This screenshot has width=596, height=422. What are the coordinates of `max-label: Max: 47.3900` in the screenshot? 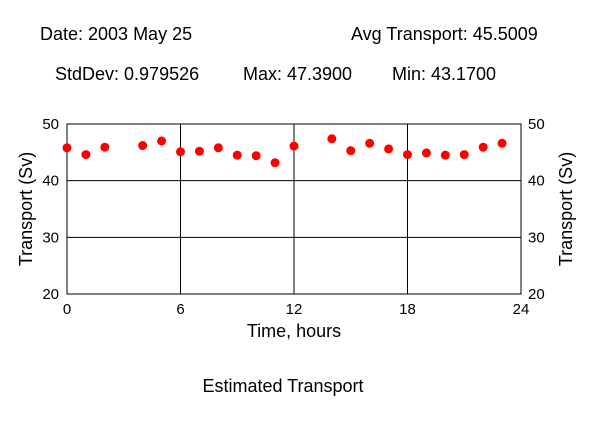 It's located at (298, 74).